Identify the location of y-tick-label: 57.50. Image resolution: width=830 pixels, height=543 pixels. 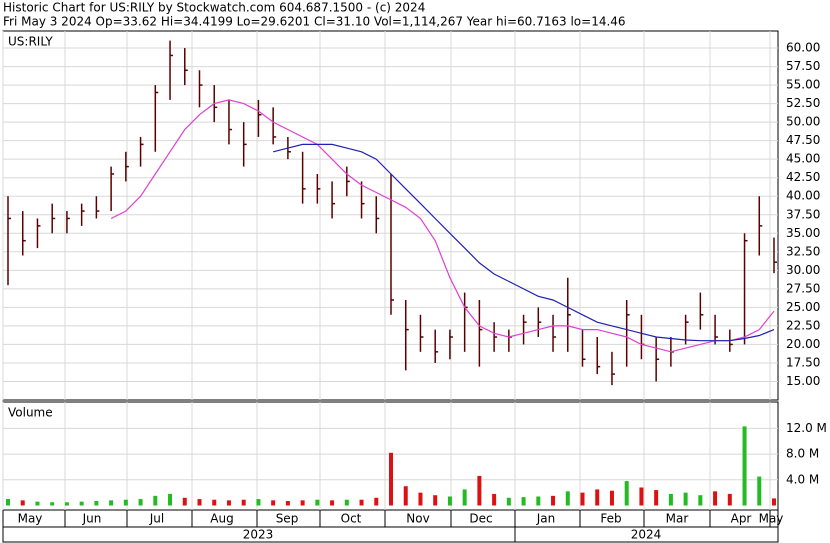
(803, 66).